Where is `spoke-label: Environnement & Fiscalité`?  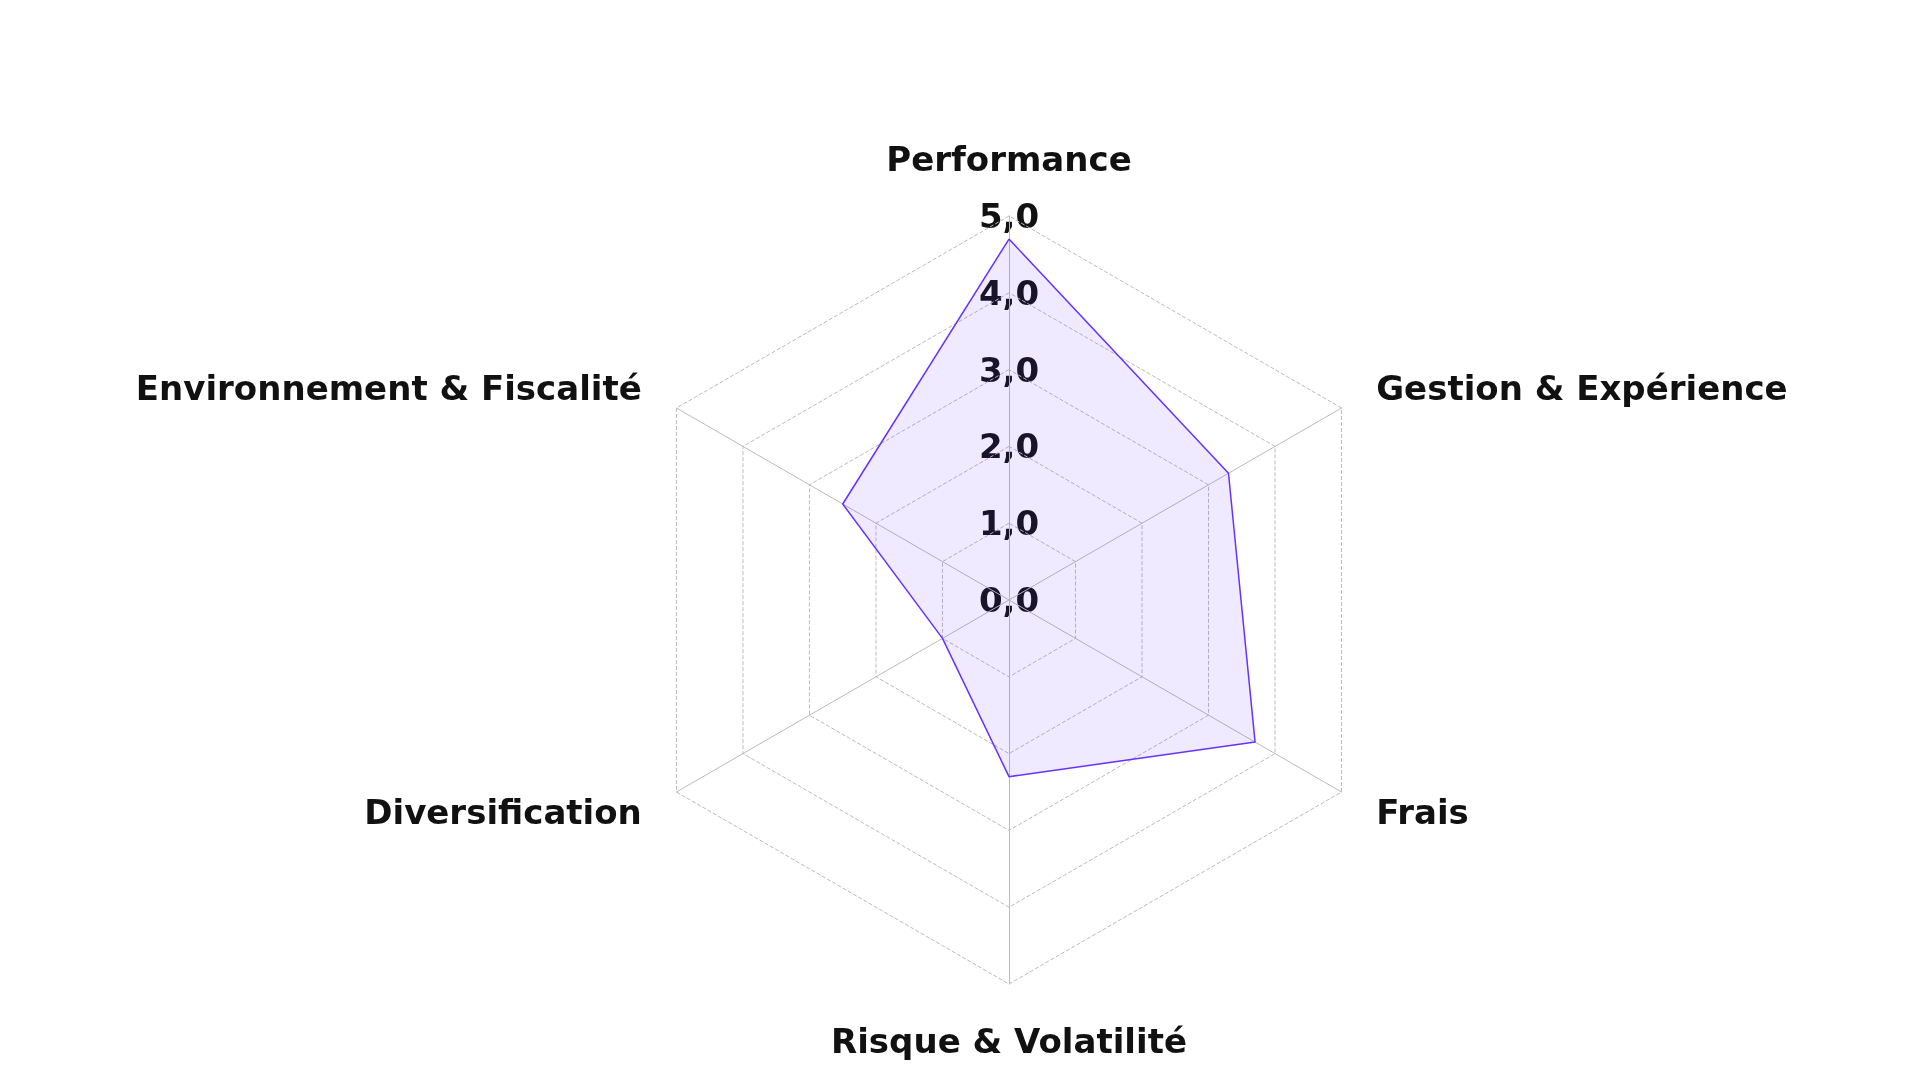 spoke-label: Environnement & Fiscalité is located at coordinates (388, 388).